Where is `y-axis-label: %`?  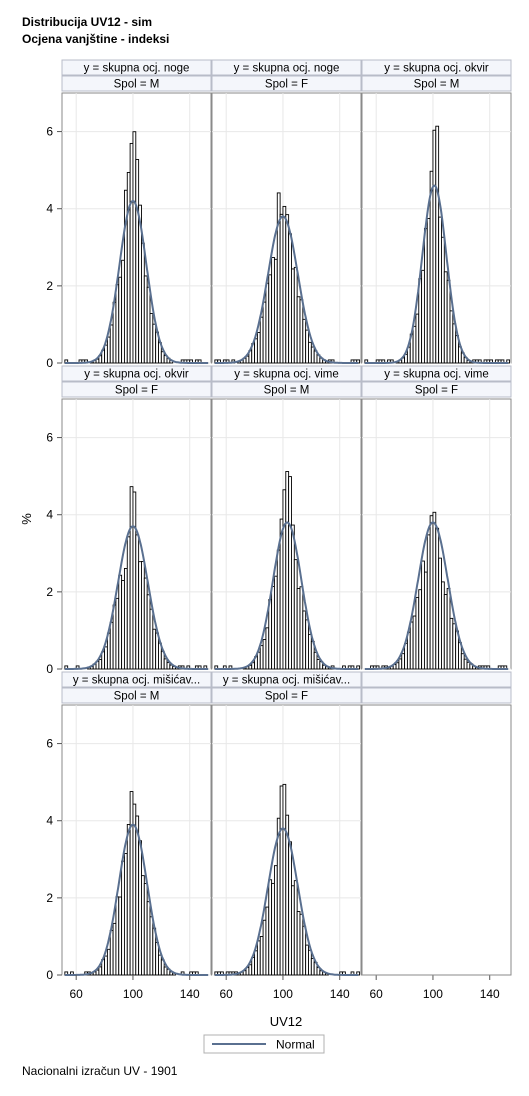 y-axis-label: % is located at coordinates (26, 519).